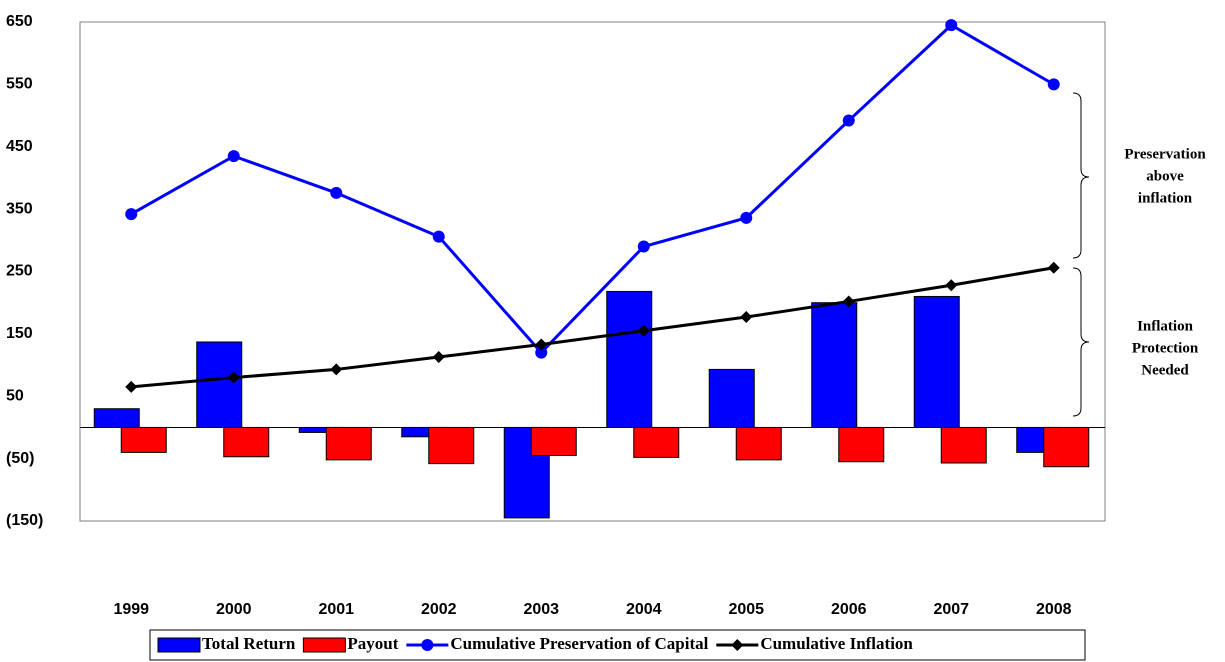 This screenshot has height=662, width=1225. Describe the element at coordinates (20, 458) in the screenshot. I see `y-tick-label: (50)` at that location.